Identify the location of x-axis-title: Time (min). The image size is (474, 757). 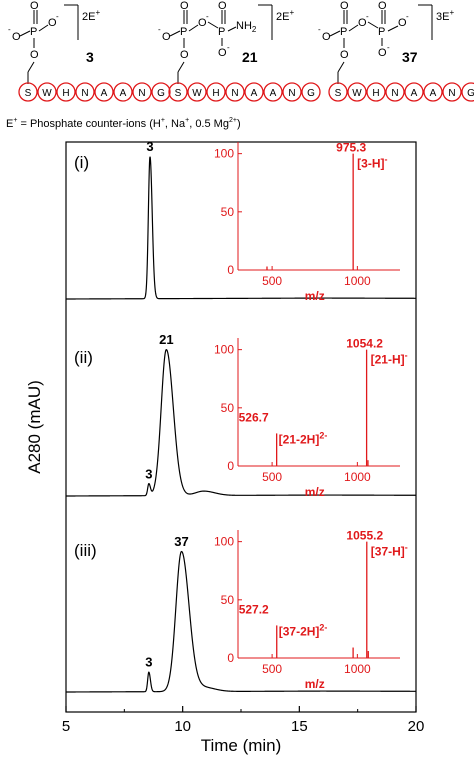
(241, 745).